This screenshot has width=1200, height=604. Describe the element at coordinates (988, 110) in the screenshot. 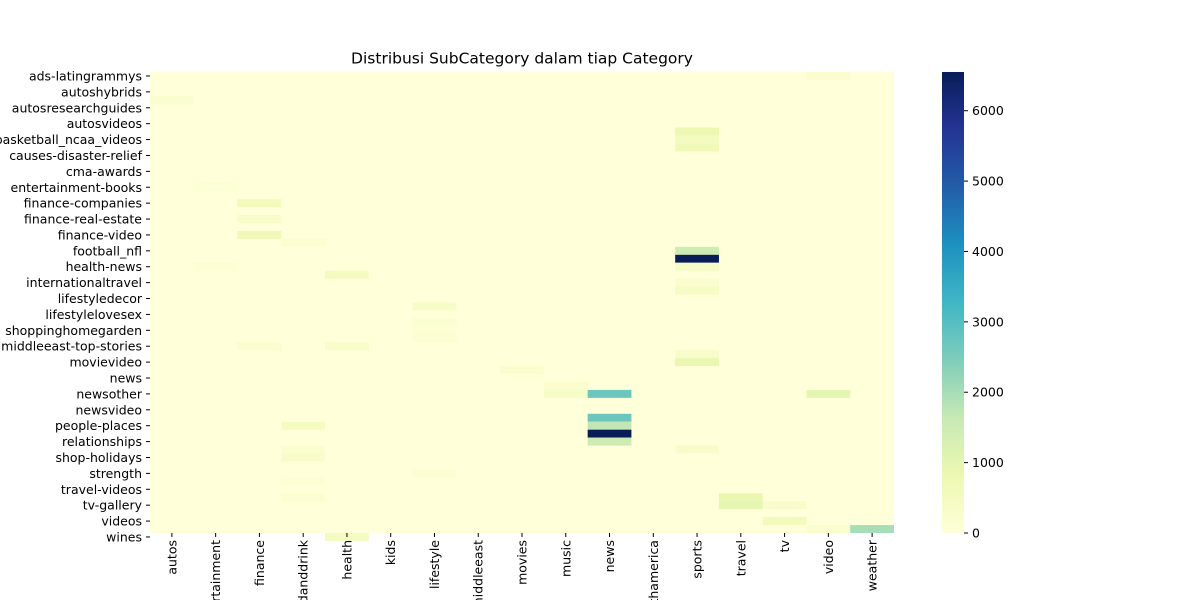

I see `colorbar-tick-label: 6000` at that location.